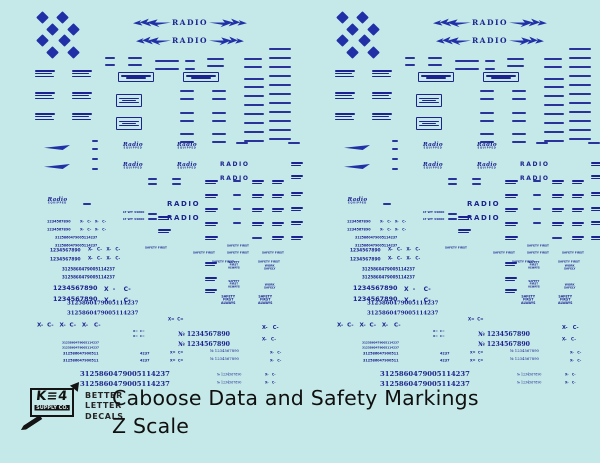  Describe the element at coordinates (455, 218) in the screenshot. I see `lt-wt-decal: LT WT 44600` at that location.